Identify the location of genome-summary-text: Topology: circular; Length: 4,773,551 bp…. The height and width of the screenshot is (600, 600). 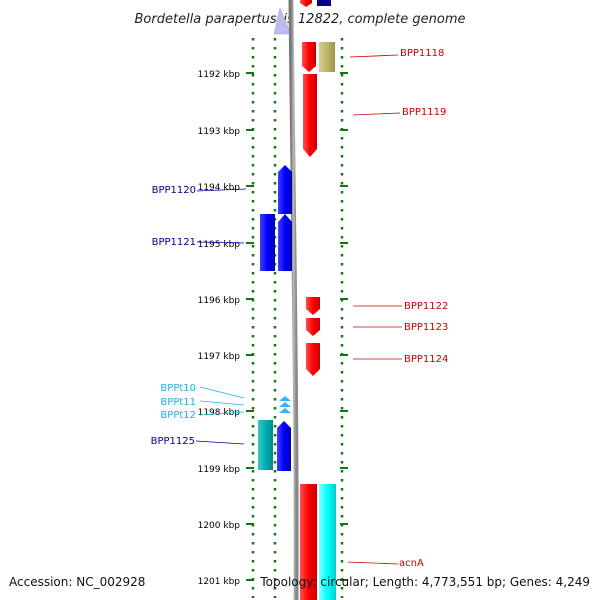
(424, 582).